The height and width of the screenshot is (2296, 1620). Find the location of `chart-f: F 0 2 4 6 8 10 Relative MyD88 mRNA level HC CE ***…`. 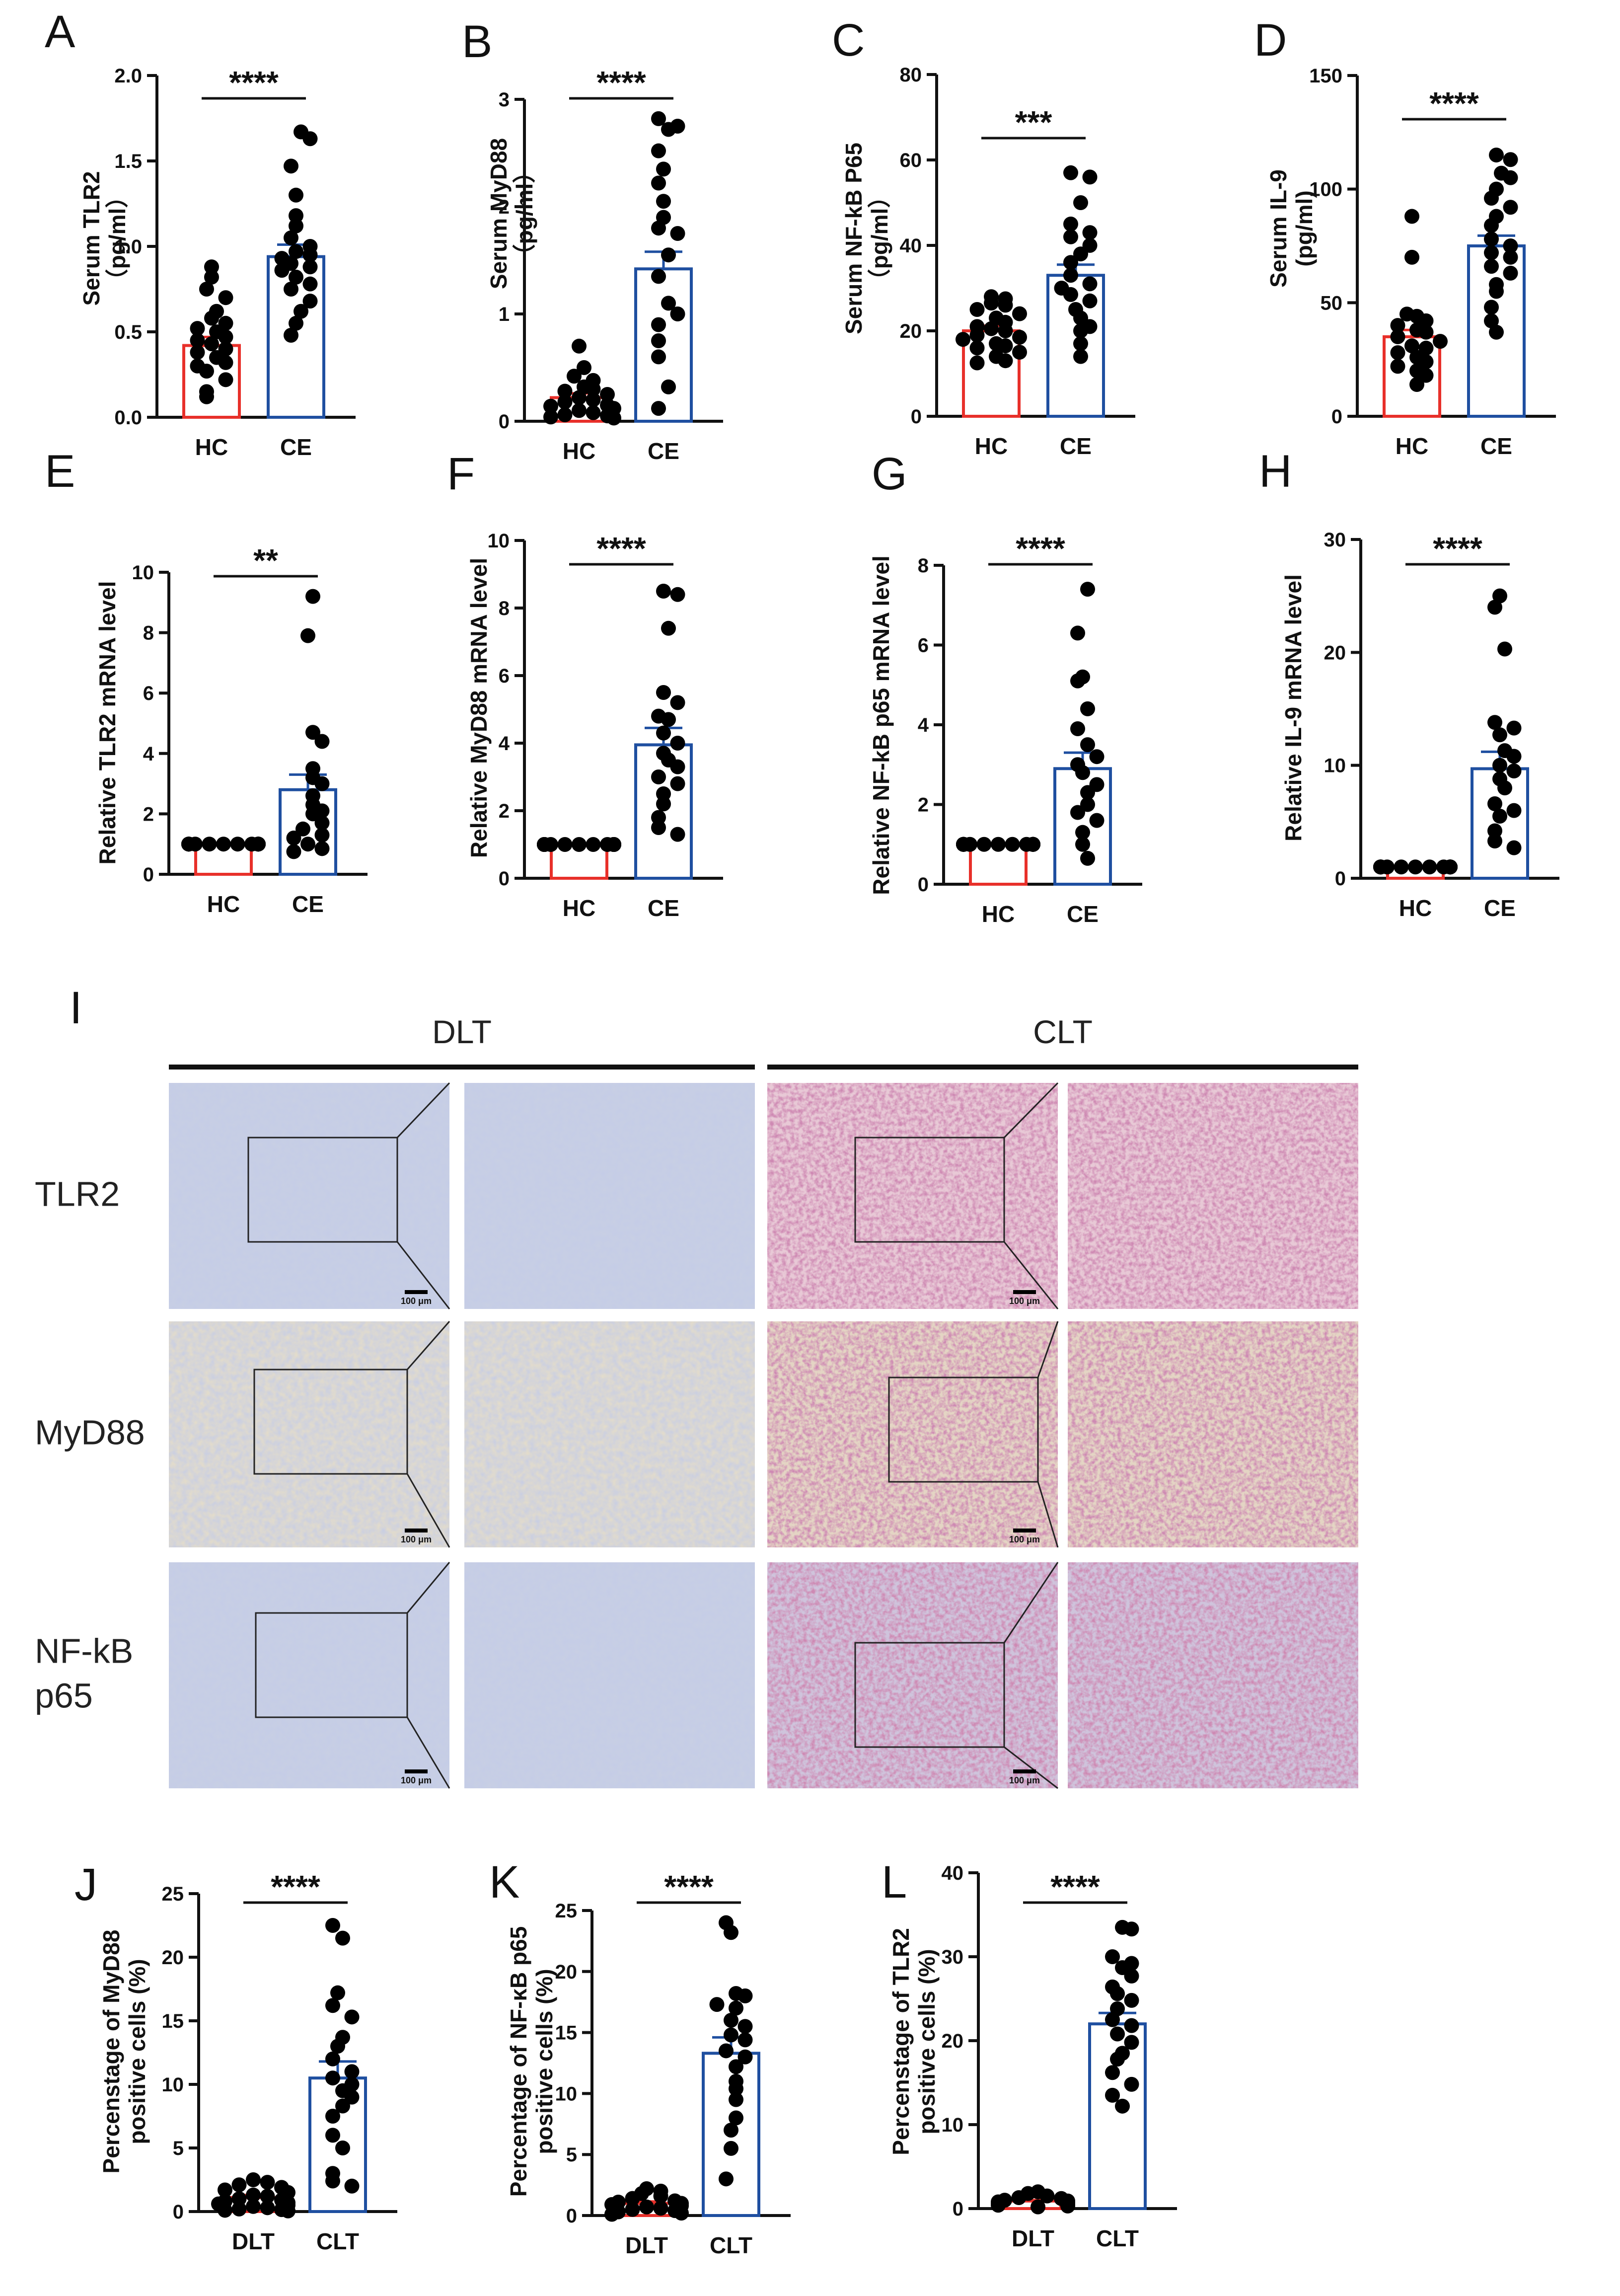

chart-f: F 0 2 4 6 8 10 Relative MyD88 mRNA level HC CE ***… is located at coordinates (585, 685).